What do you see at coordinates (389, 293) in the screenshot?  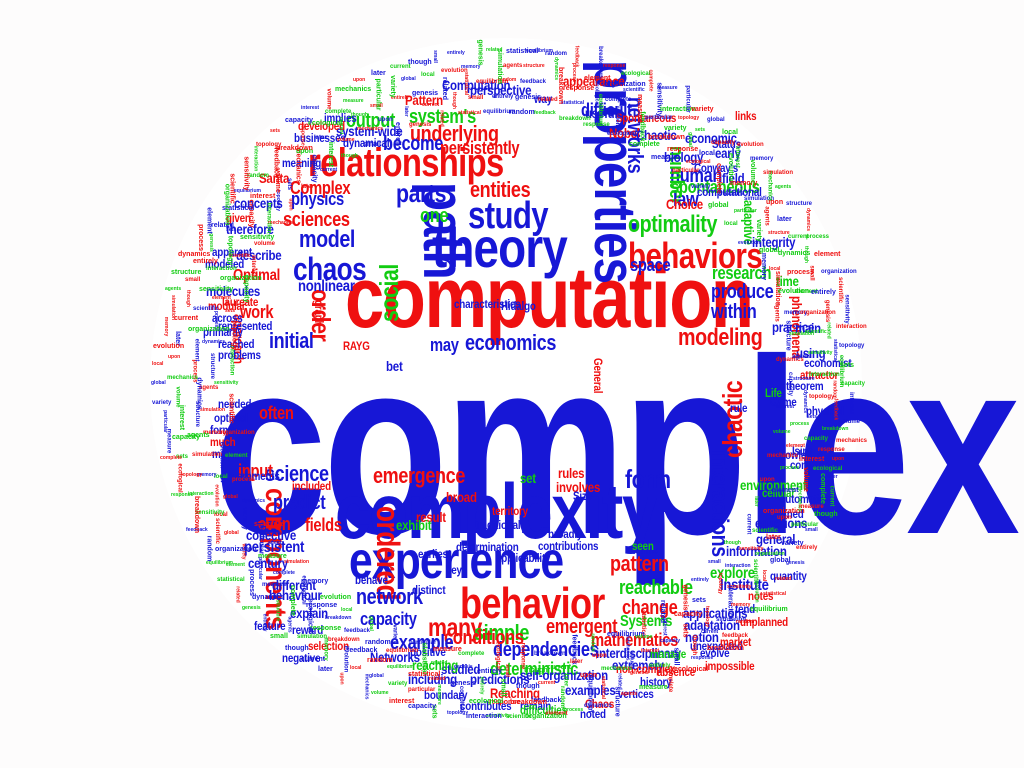 I see `cloud-word: social` at bounding box center [389, 293].